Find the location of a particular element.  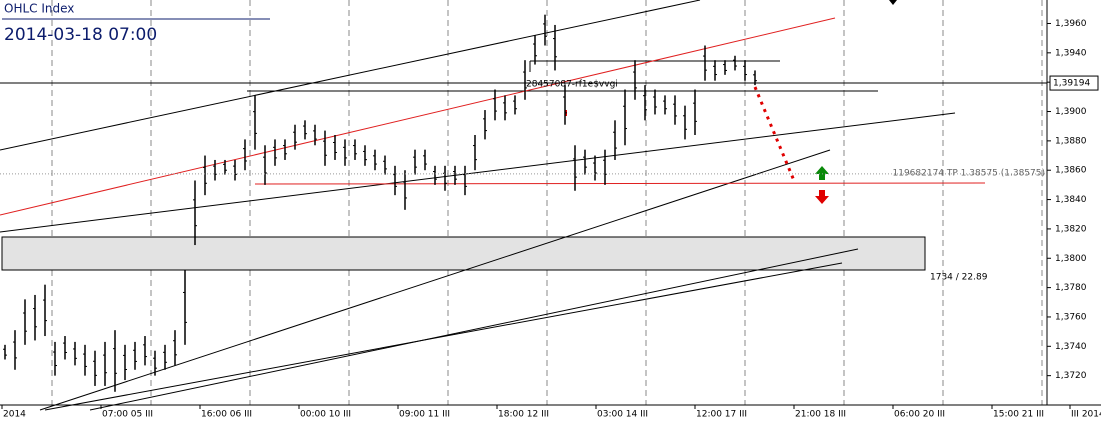

x-tick-label: 15:00 21 III is located at coordinates (1018, 415).